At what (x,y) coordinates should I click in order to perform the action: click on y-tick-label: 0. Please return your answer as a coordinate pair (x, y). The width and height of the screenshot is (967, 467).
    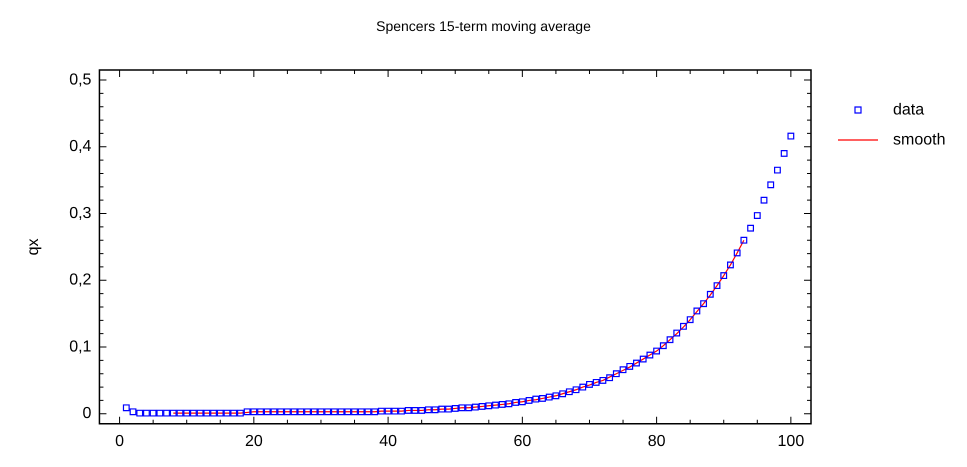
    Looking at the image, I should click on (87, 413).